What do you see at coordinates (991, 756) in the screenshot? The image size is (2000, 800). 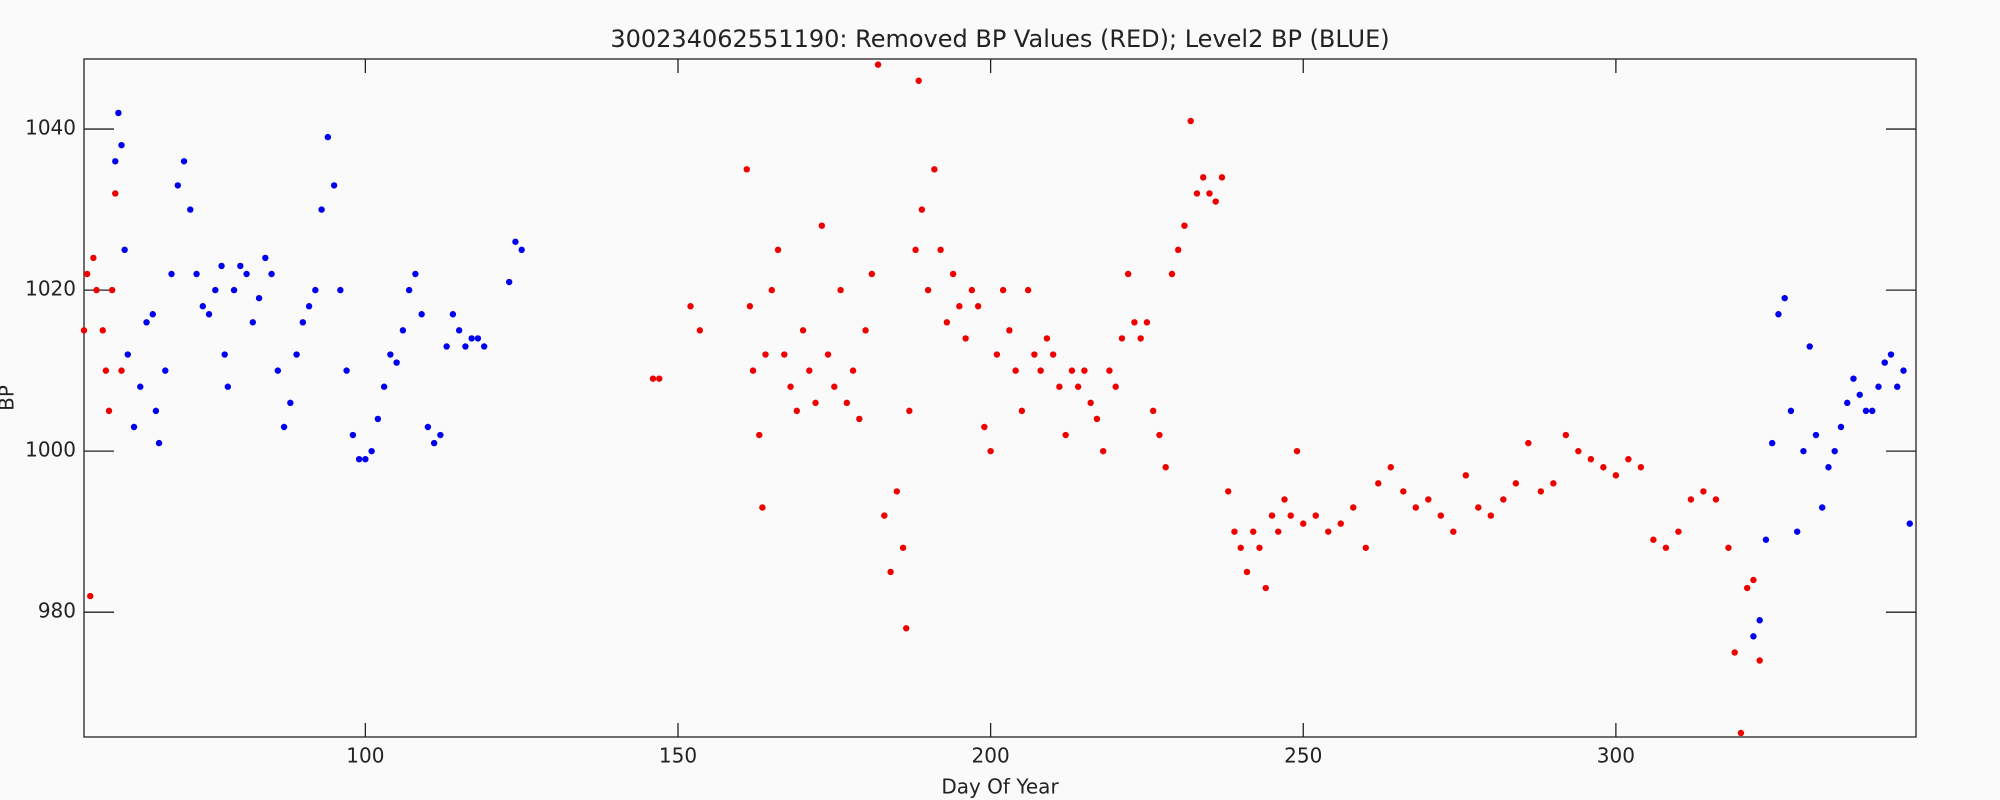 I see `x-tick-label: 200` at bounding box center [991, 756].